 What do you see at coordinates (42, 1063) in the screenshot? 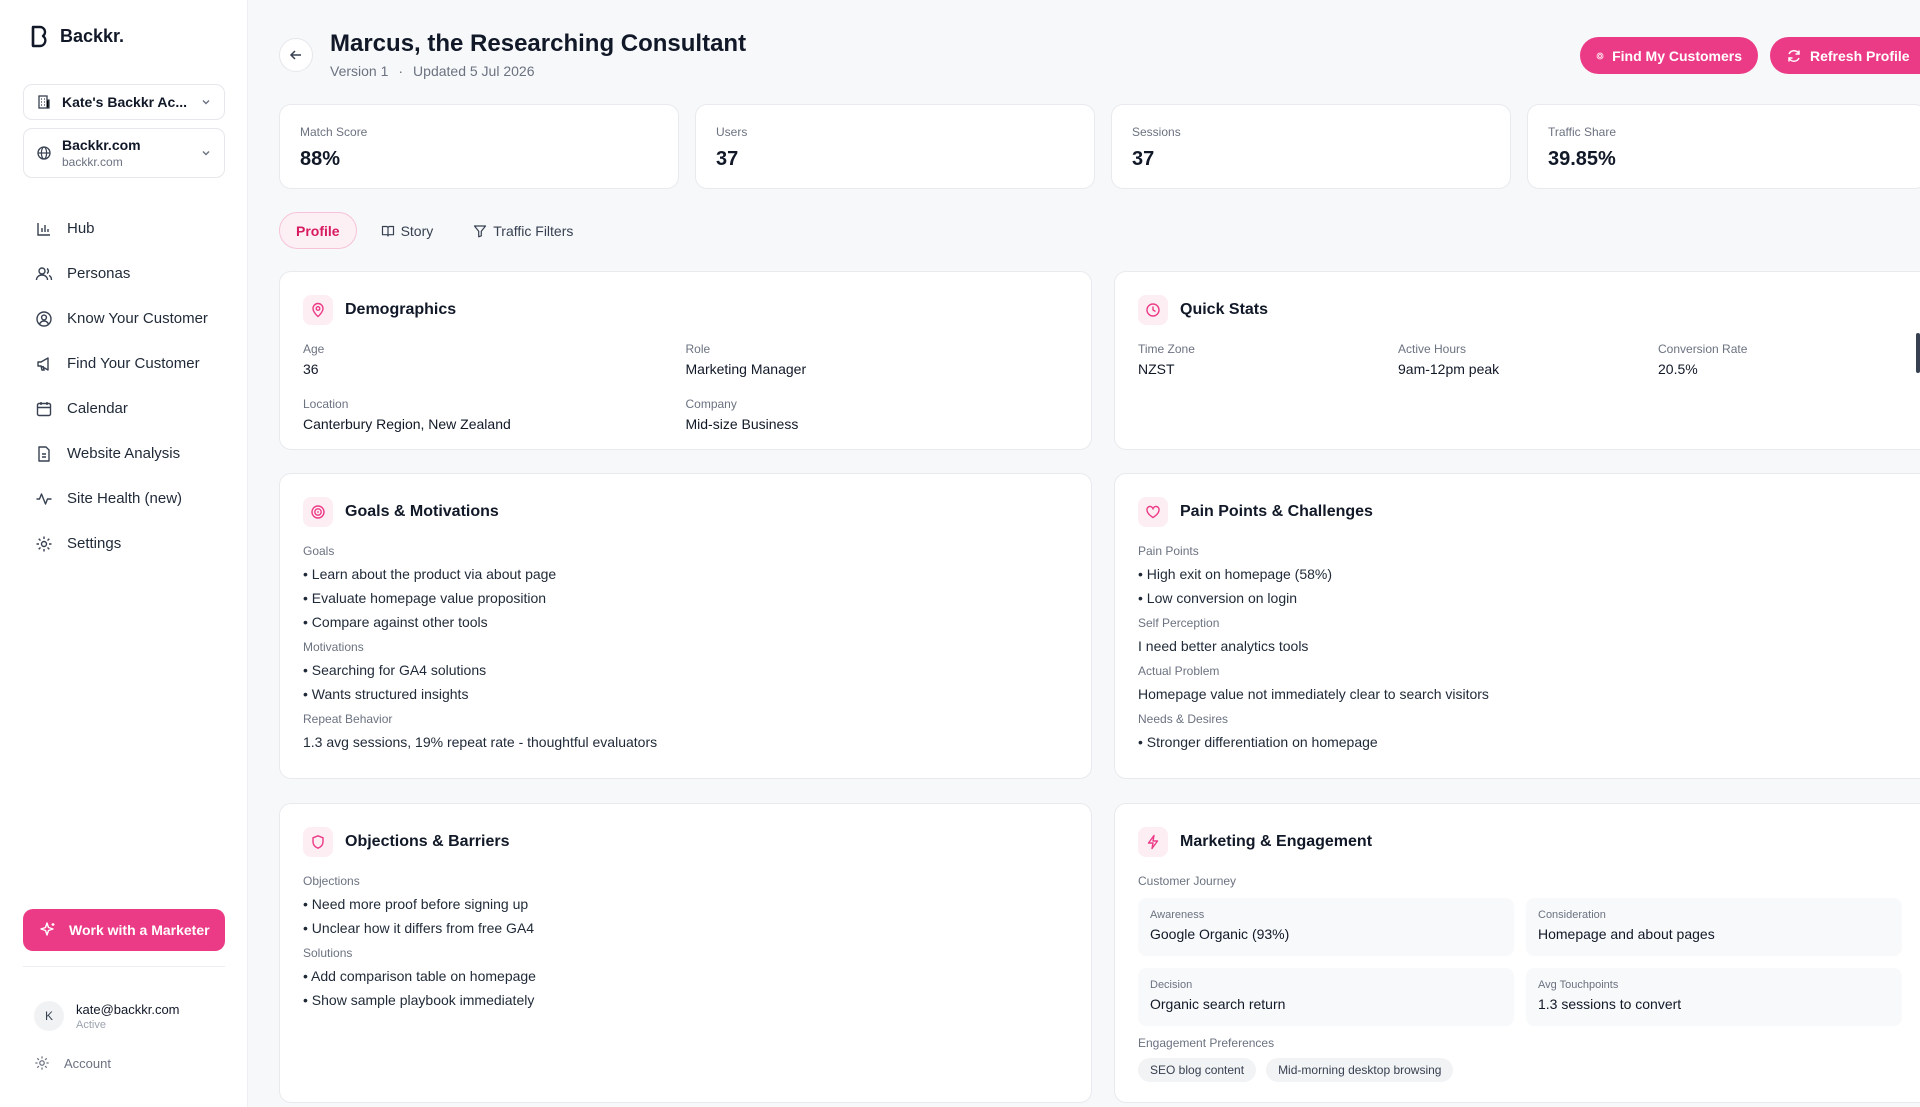
I see `gear-icon` at bounding box center [42, 1063].